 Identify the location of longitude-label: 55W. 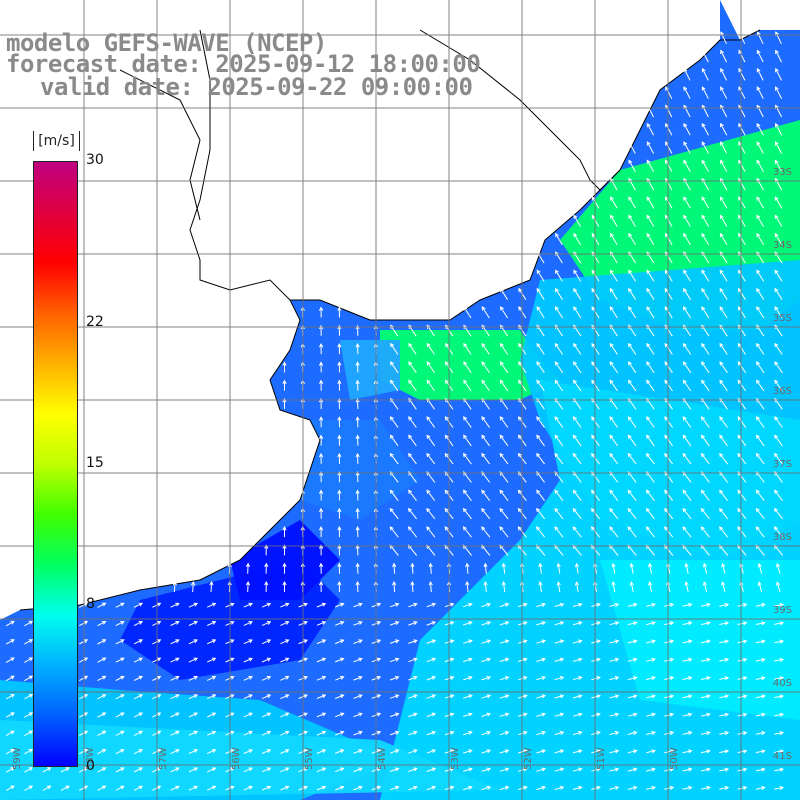
(309, 758).